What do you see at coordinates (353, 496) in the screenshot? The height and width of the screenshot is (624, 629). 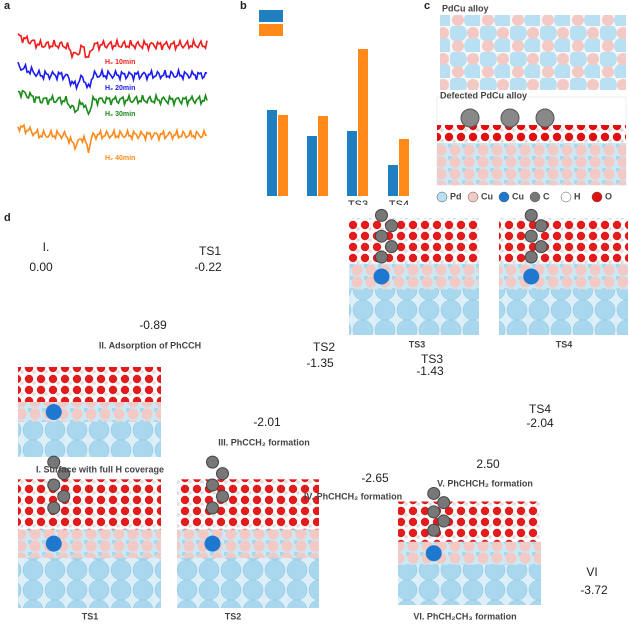 I see `step-caption: IV. PhCHCH₂ formation` at bounding box center [353, 496].